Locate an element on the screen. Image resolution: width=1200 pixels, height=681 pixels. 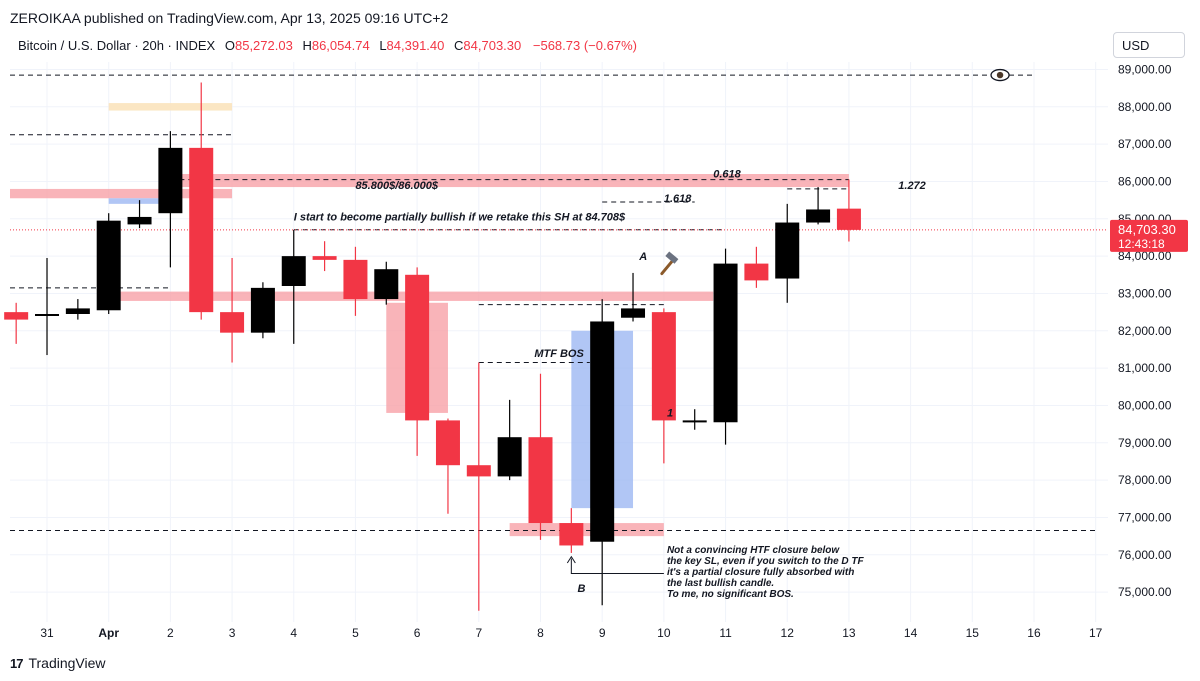
note-line: the last bullish candle. is located at coordinates (720, 583).